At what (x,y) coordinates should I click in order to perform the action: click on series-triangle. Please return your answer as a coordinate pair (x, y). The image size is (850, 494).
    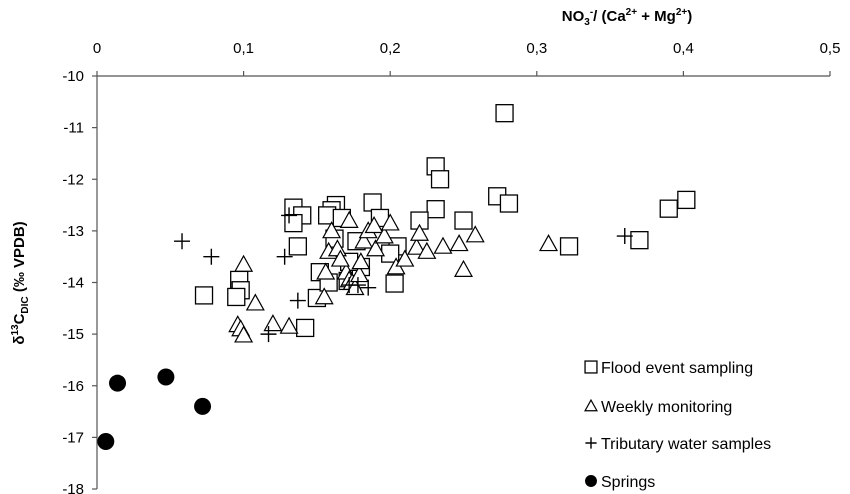
    Looking at the image, I should click on (393, 276).